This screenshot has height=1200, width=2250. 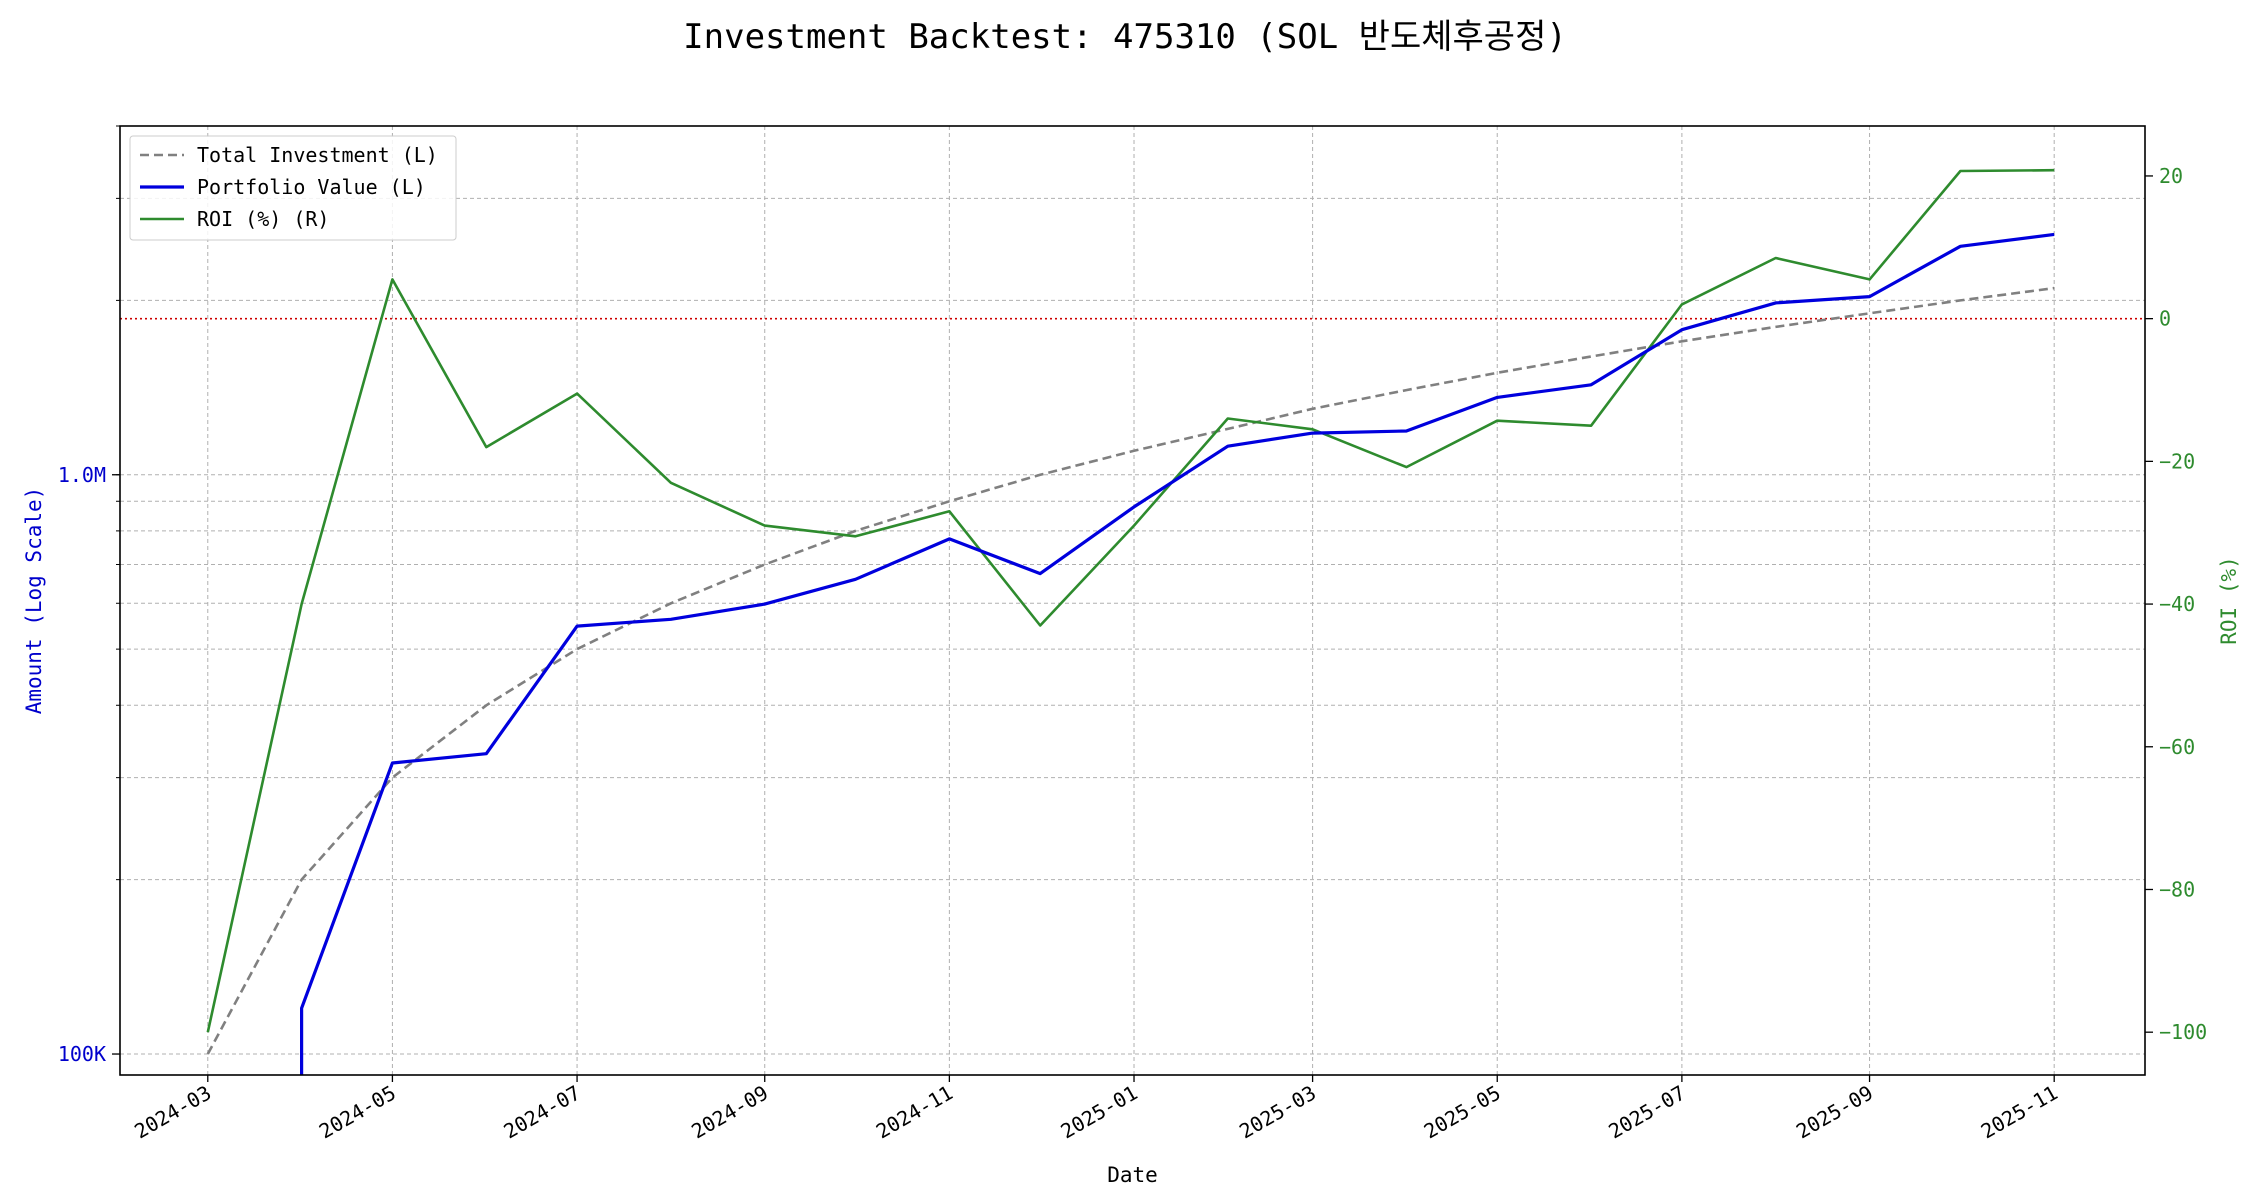 What do you see at coordinates (1277, 1112) in the screenshot?
I see `x-tick-label: 2025-03` at bounding box center [1277, 1112].